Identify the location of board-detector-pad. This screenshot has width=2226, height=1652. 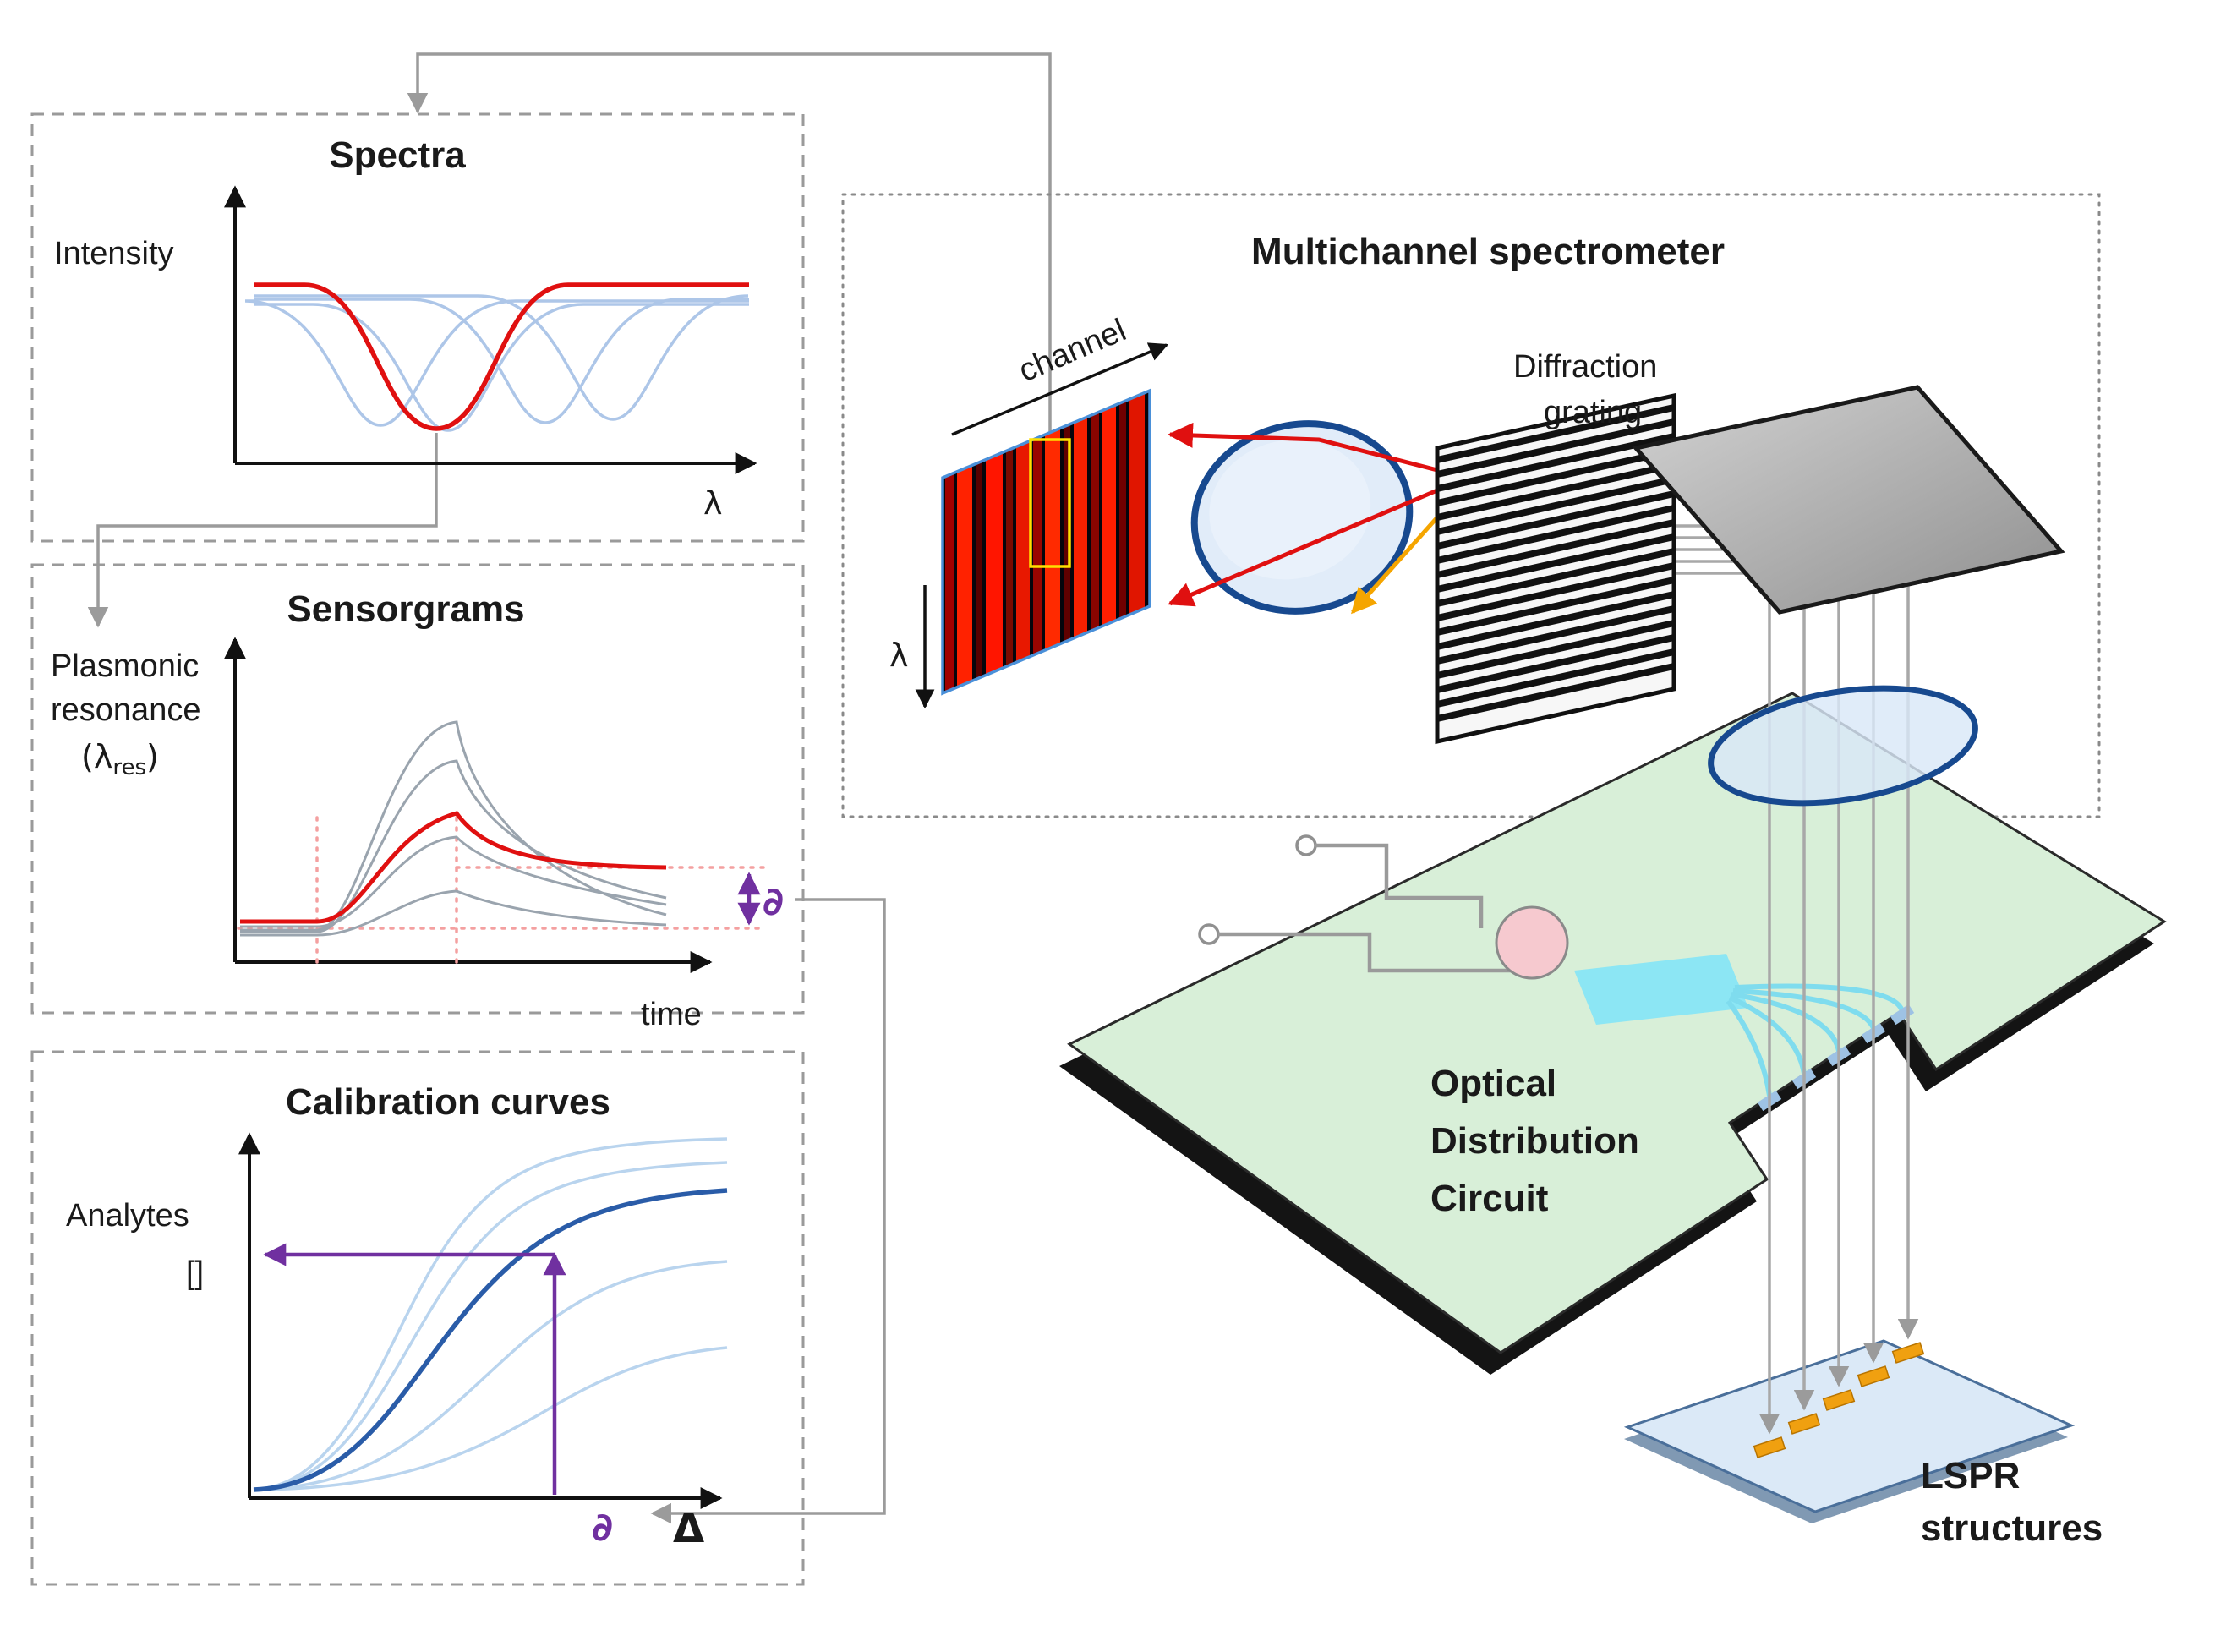
(1532, 943).